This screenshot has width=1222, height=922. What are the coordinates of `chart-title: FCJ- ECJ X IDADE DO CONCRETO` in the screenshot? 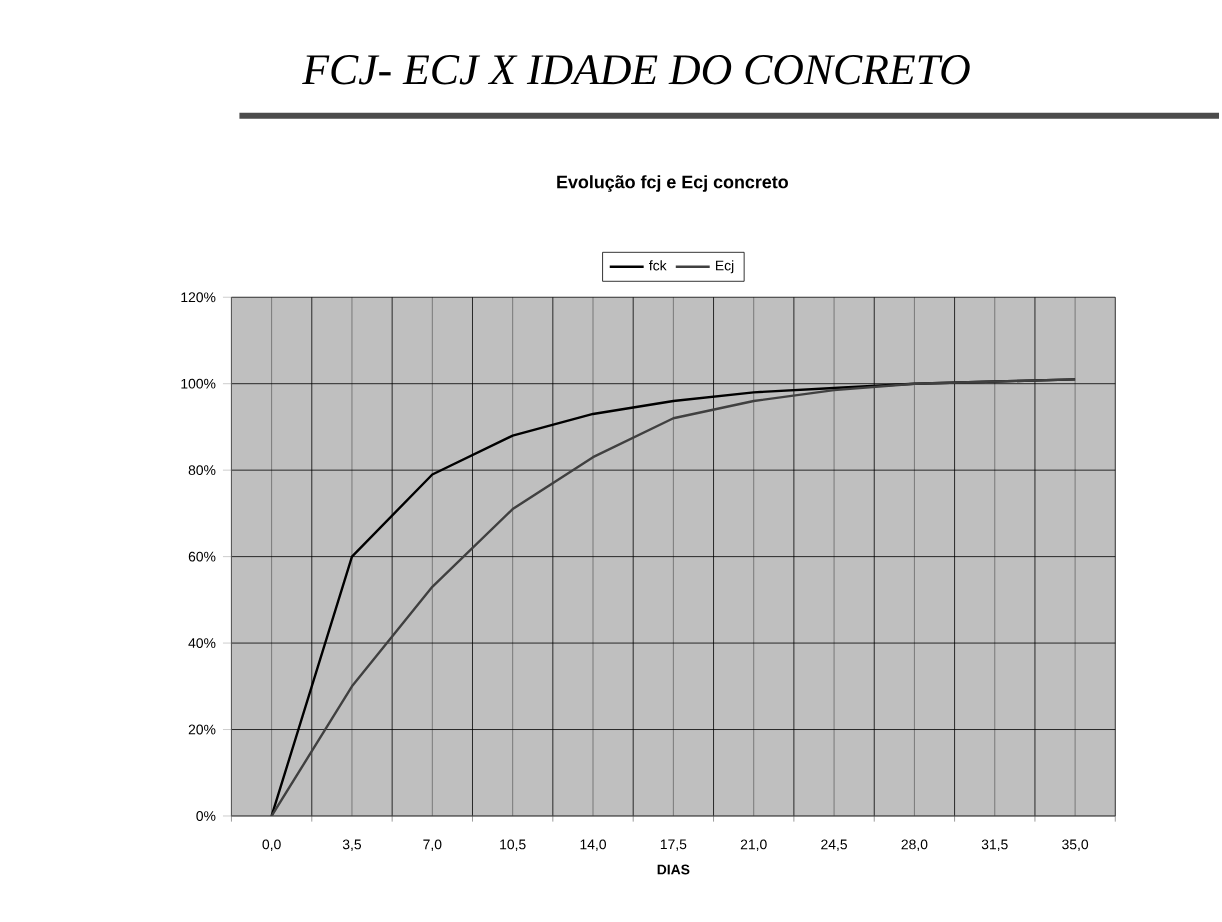 It's located at (636, 70).